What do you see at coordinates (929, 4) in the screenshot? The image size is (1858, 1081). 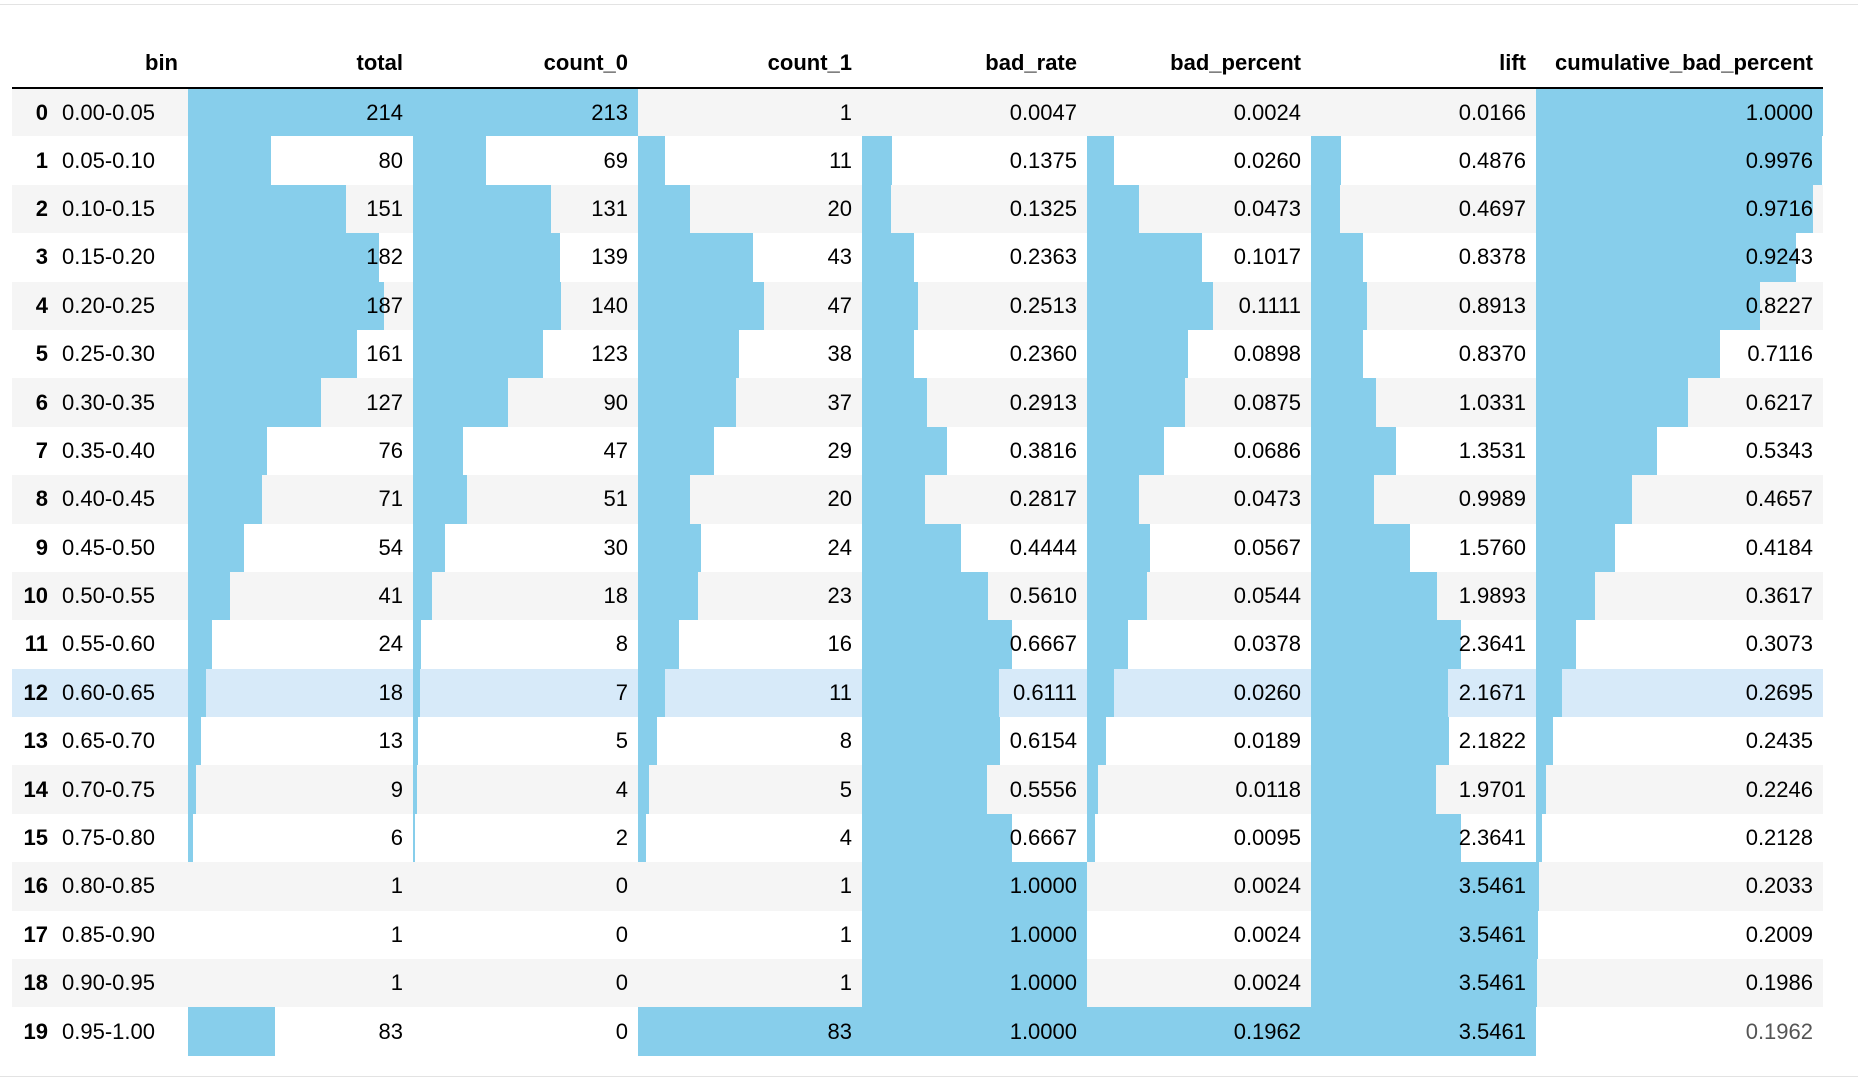 I see `top-divider` at bounding box center [929, 4].